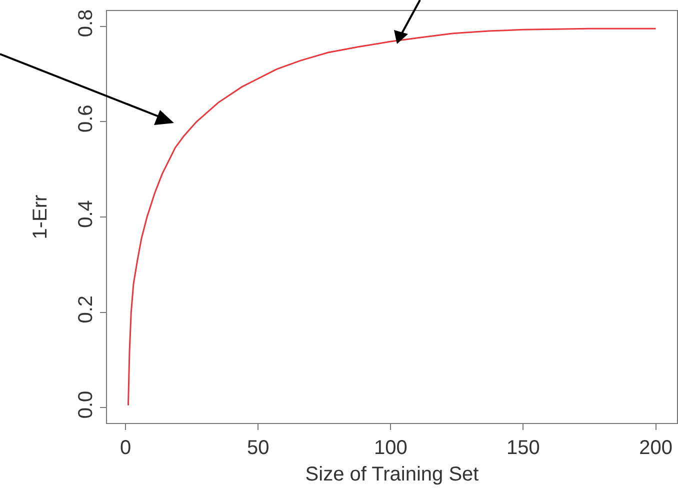 The height and width of the screenshot is (501, 678). What do you see at coordinates (258, 448) in the screenshot?
I see `x-tick-label: 50` at bounding box center [258, 448].